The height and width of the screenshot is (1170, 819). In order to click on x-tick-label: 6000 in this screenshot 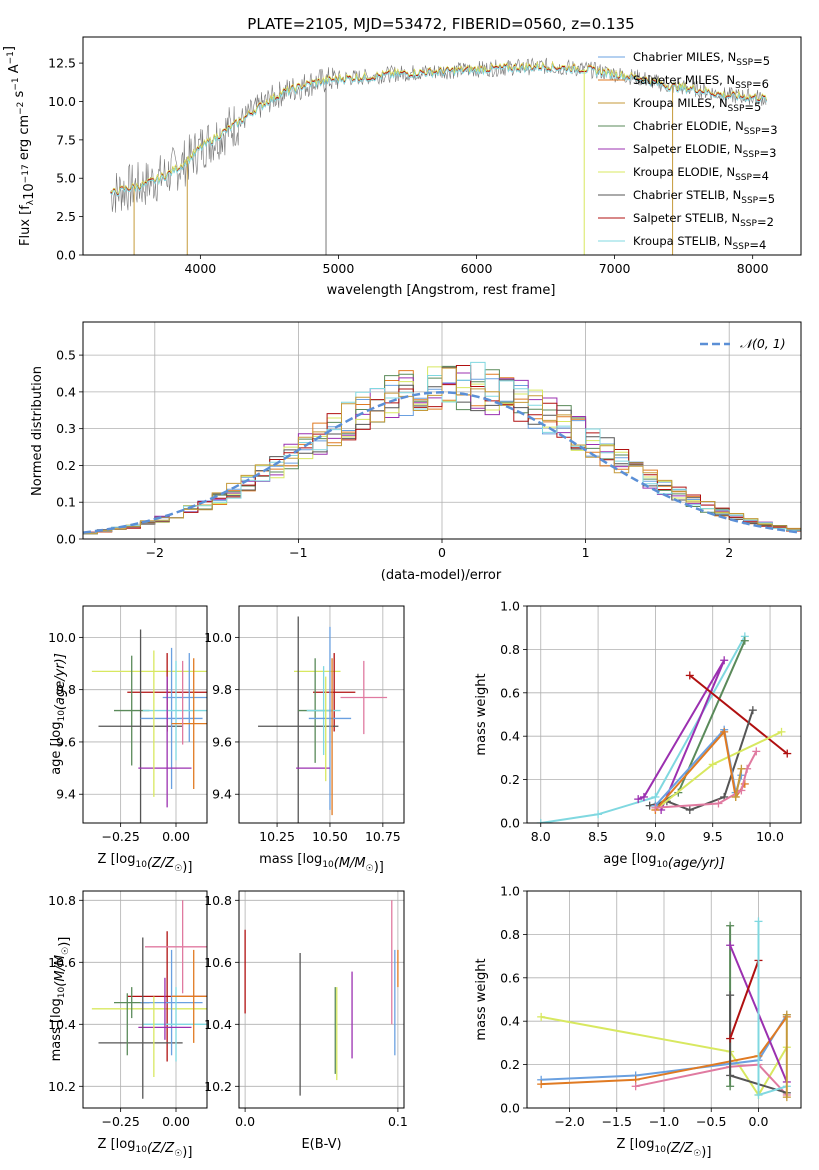, I will do `click(477, 268)`.